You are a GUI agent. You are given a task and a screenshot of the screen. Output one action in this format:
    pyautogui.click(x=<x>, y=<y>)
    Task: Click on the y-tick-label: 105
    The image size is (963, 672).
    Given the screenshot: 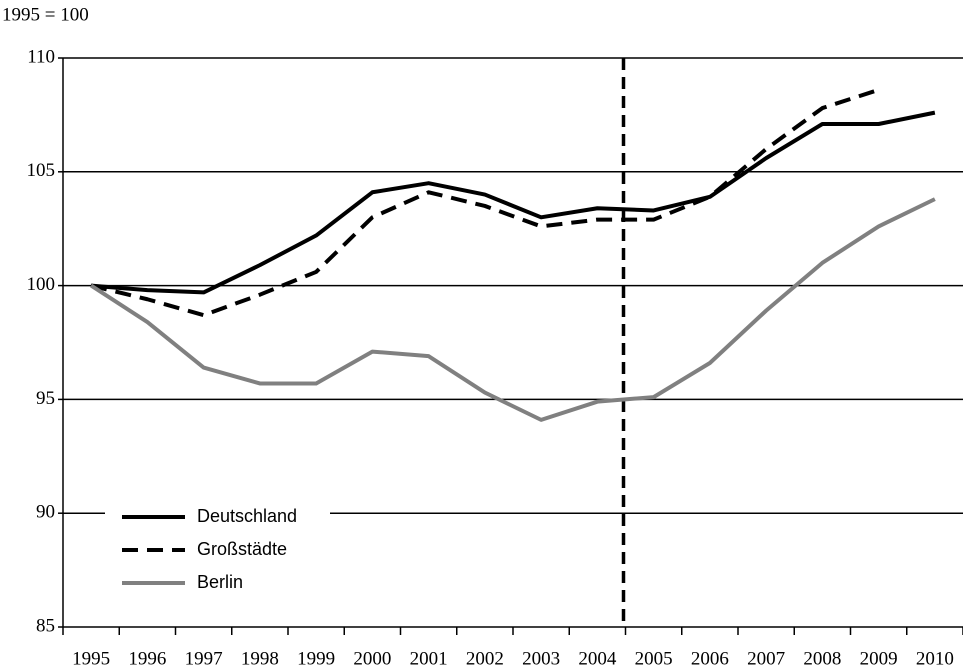 What is the action you would take?
    pyautogui.click(x=41, y=170)
    